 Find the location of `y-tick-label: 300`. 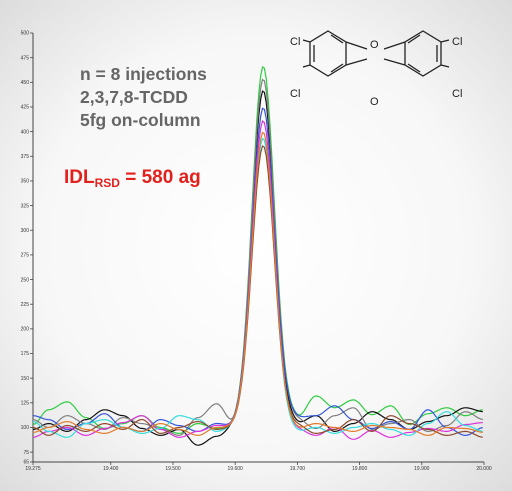

y-tick-label: 300 is located at coordinates (25, 231).